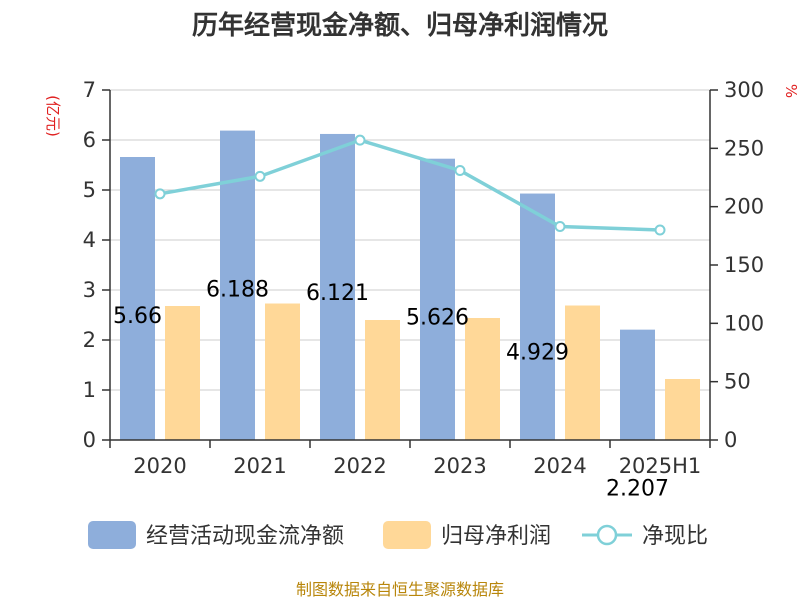 The width and height of the screenshot is (800, 600). What do you see at coordinates (607, 535) in the screenshot?
I see `legend-marker-cash-ratio` at bounding box center [607, 535].